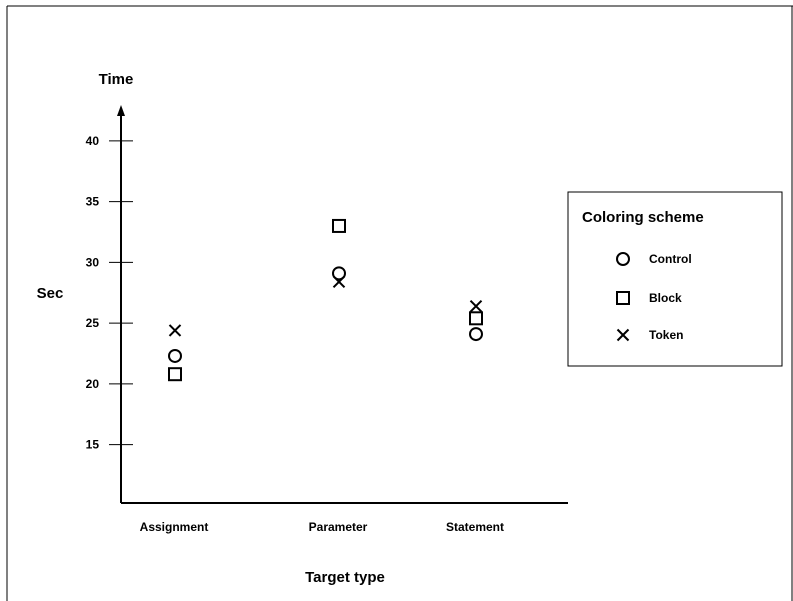 This screenshot has width=793, height=601. Describe the element at coordinates (623, 298) in the screenshot. I see `legend-marker-block` at that location.